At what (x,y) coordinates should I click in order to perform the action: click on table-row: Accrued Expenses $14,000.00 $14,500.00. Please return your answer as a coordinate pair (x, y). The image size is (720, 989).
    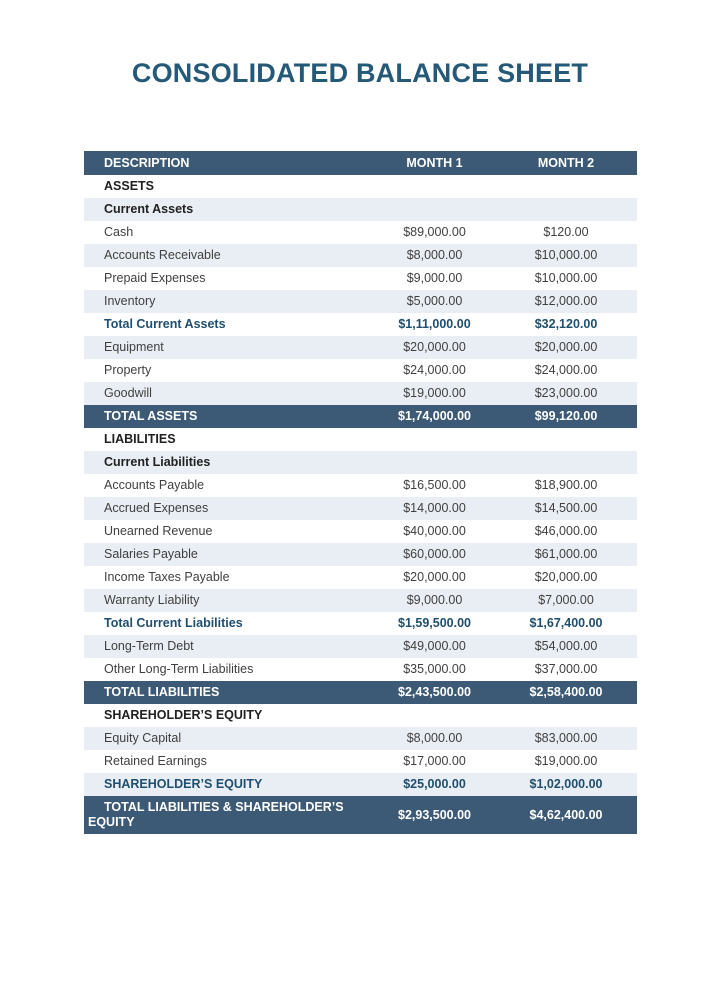
    Looking at the image, I should click on (360, 508).